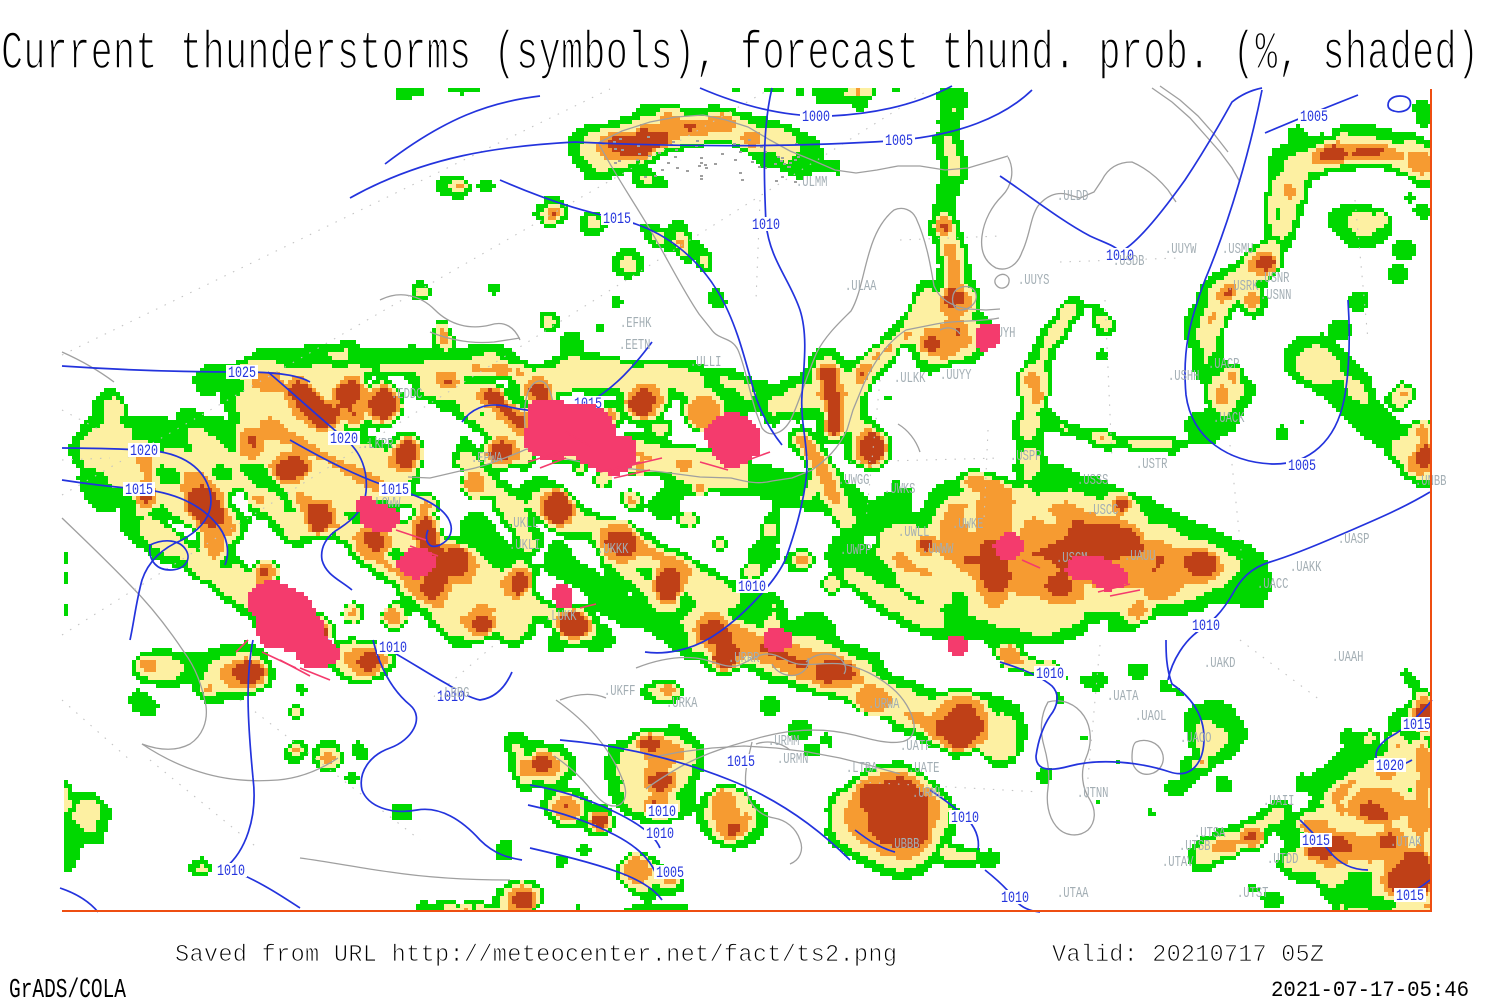 The image size is (1500, 1000). I want to click on svg-text: .UKLI, so click(524, 544).